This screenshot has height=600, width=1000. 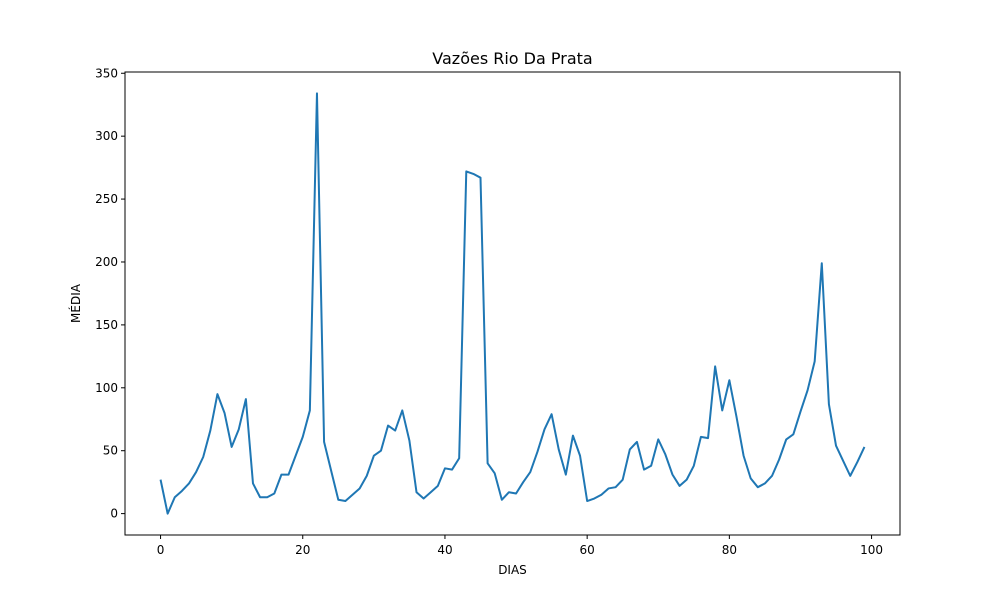 What do you see at coordinates (110, 451) in the screenshot?
I see `y-tick-label: 50` at bounding box center [110, 451].